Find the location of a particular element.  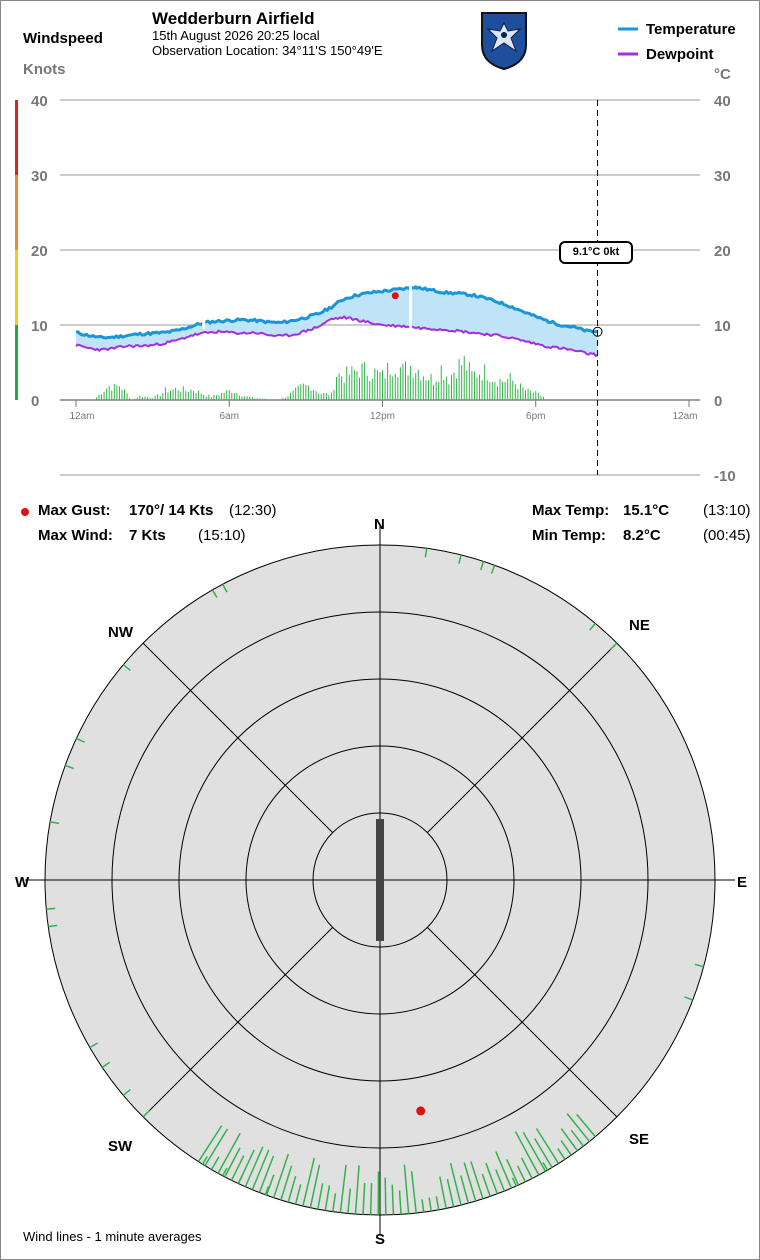

left-axis-tick: 30 is located at coordinates (39, 176).